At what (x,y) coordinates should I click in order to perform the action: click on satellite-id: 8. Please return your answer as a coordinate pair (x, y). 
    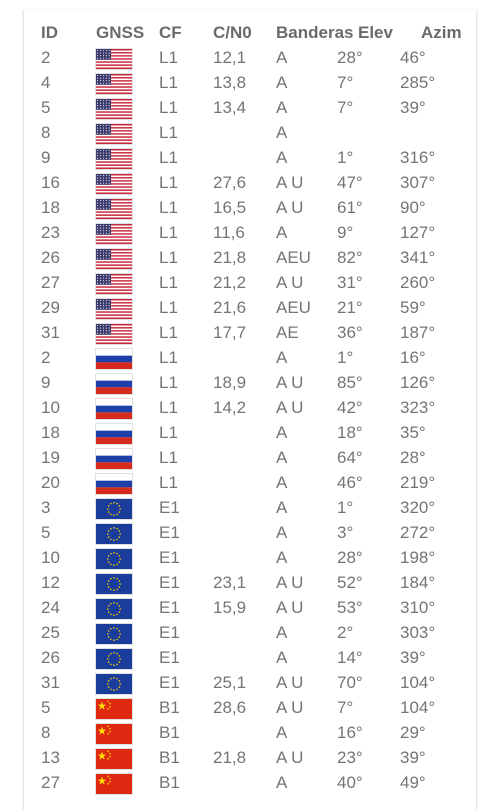
    Looking at the image, I should click on (46, 732).